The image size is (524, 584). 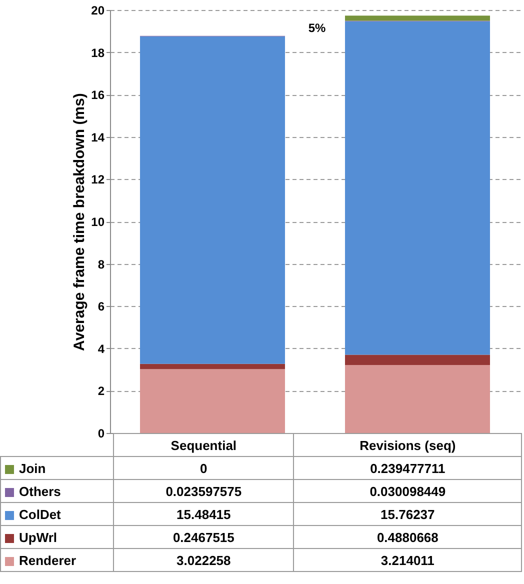 What do you see at coordinates (317, 28) in the screenshot?
I see `annotation: 5%` at bounding box center [317, 28].